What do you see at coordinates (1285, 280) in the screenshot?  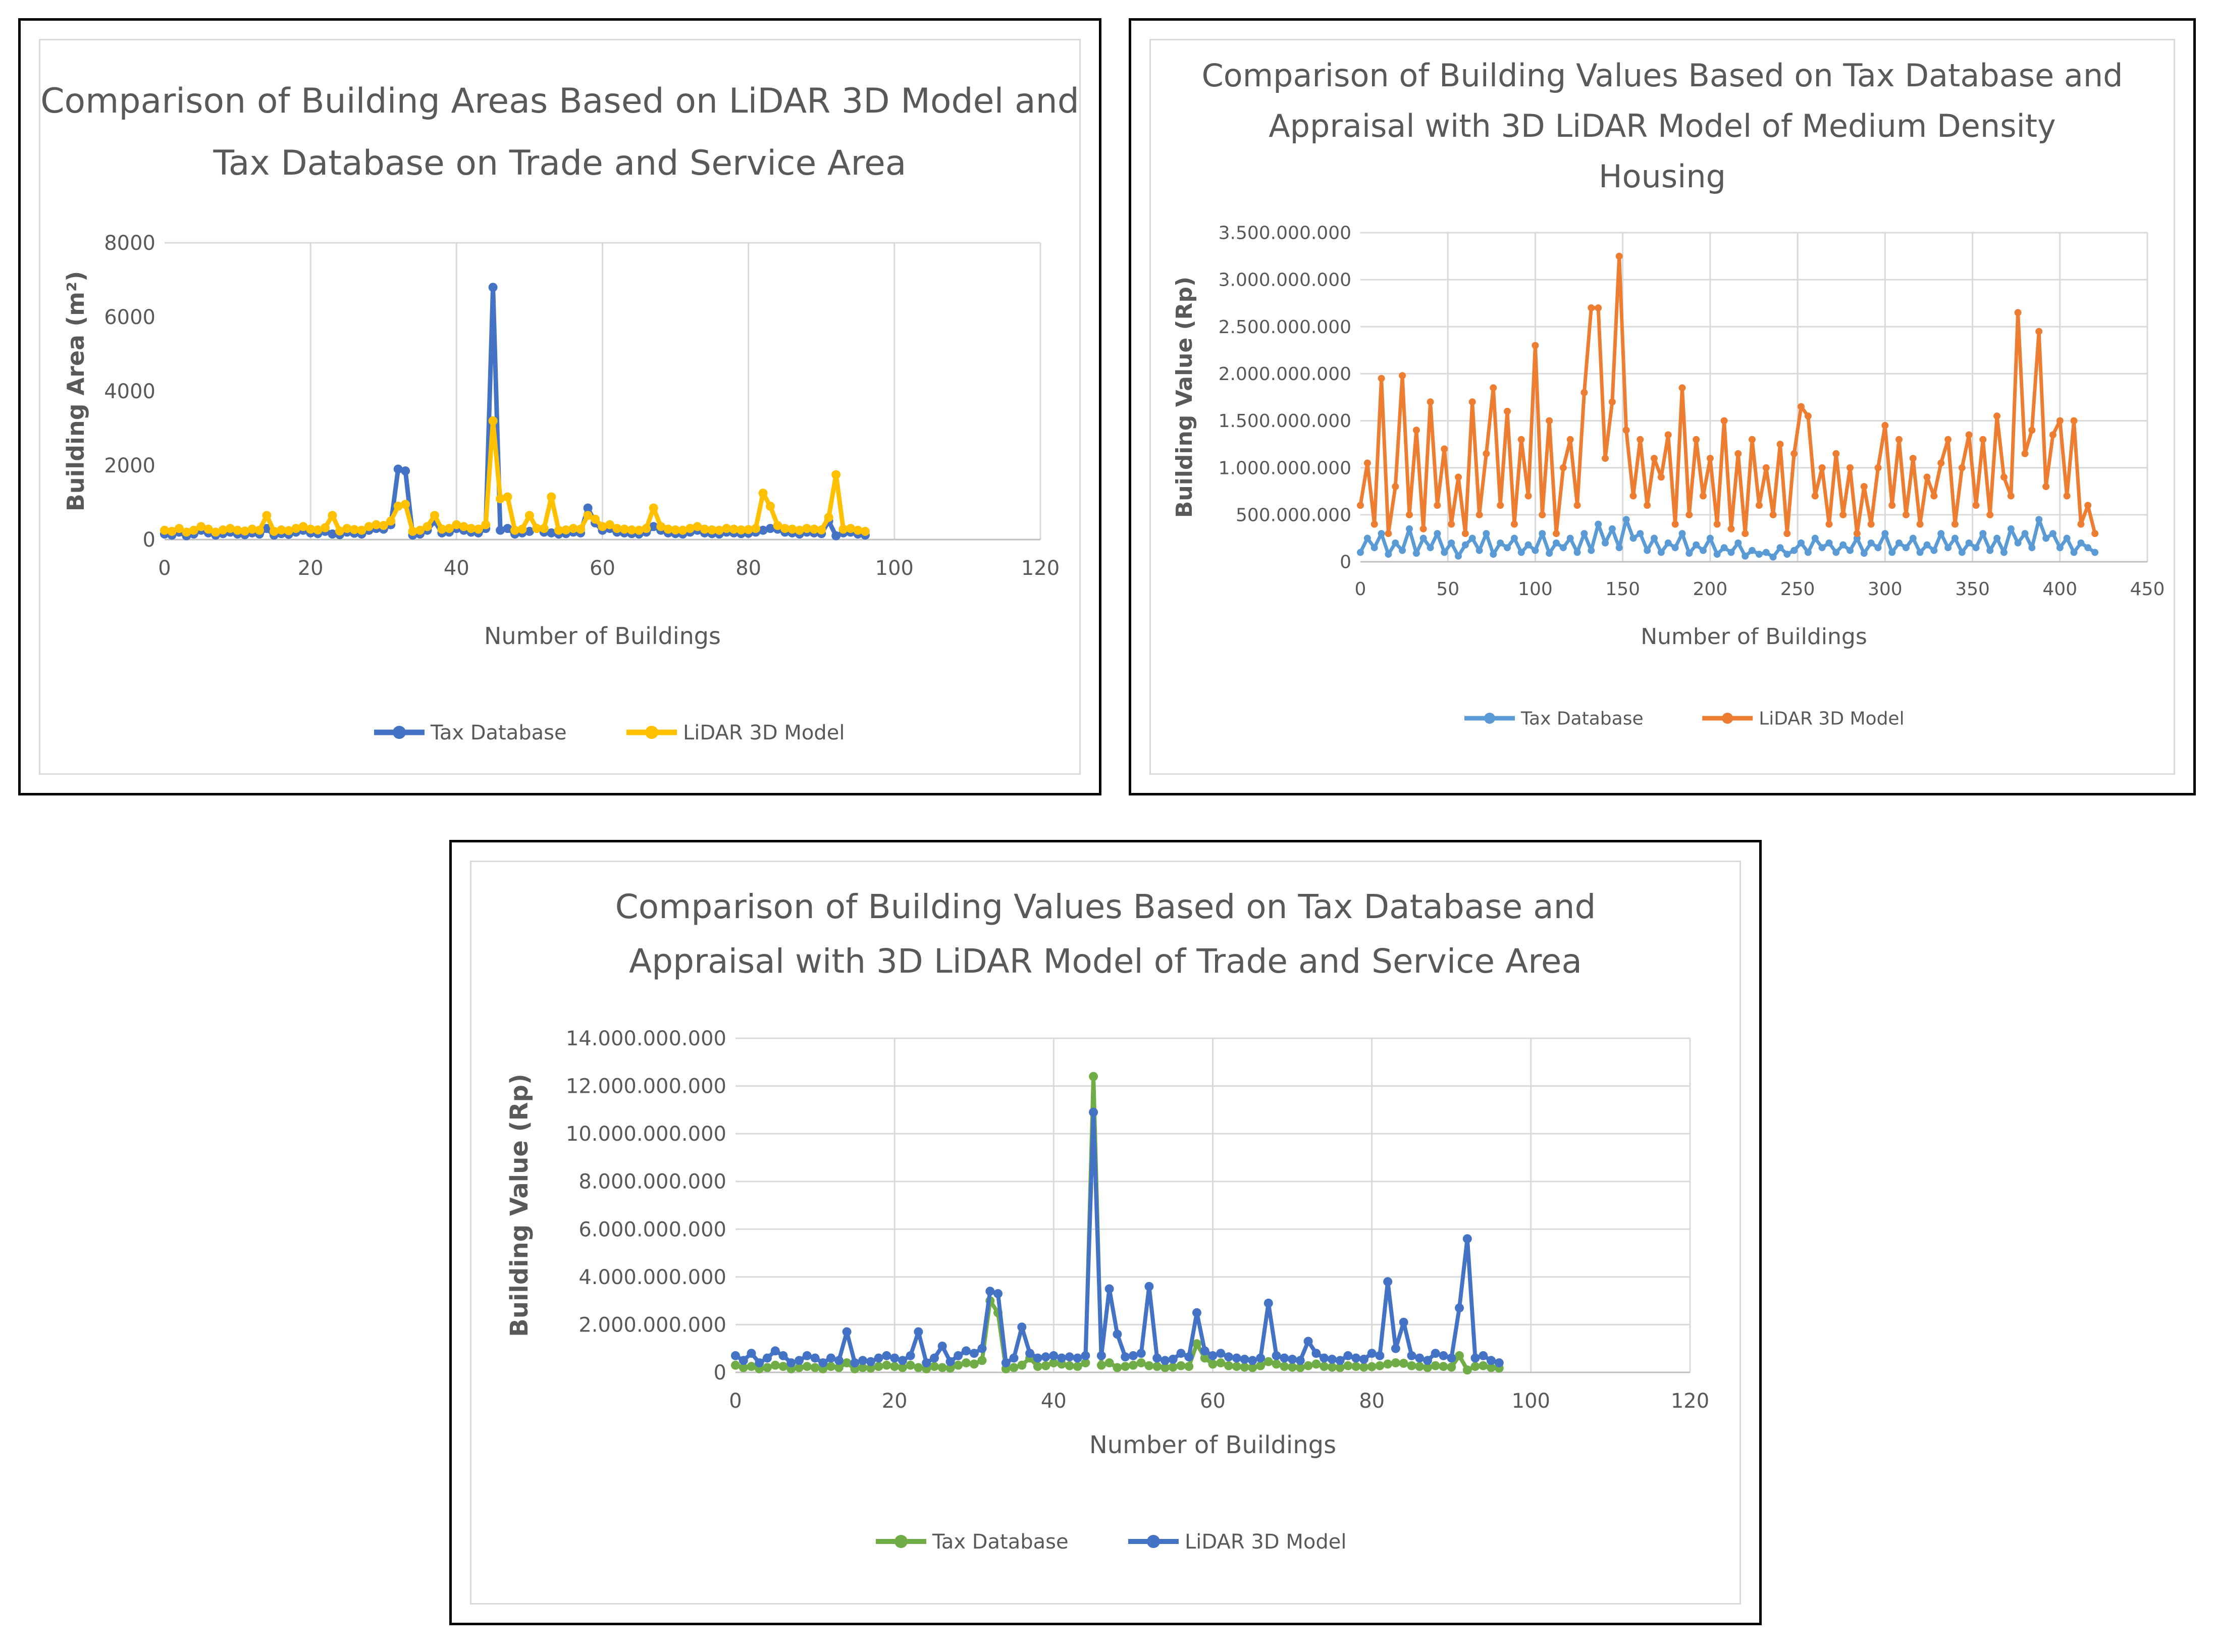 I see `y-tick-label: 3.000.000.000` at bounding box center [1285, 280].